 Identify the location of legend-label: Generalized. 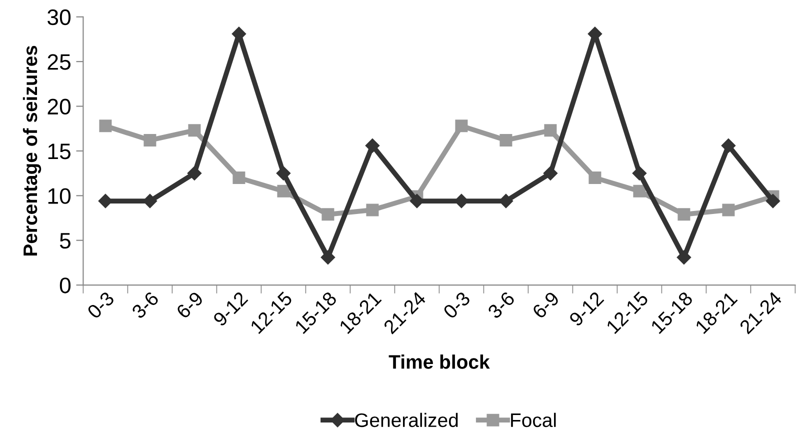
(406, 420).